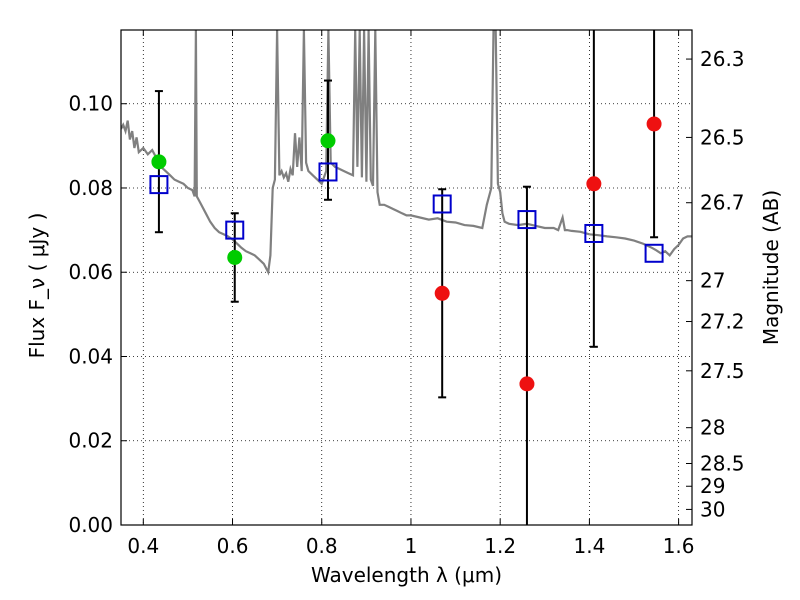 Image resolution: width=800 pixels, height=600 pixels. Describe the element at coordinates (722, 59) in the screenshot. I see `right-tick-label: 26.3` at that location.